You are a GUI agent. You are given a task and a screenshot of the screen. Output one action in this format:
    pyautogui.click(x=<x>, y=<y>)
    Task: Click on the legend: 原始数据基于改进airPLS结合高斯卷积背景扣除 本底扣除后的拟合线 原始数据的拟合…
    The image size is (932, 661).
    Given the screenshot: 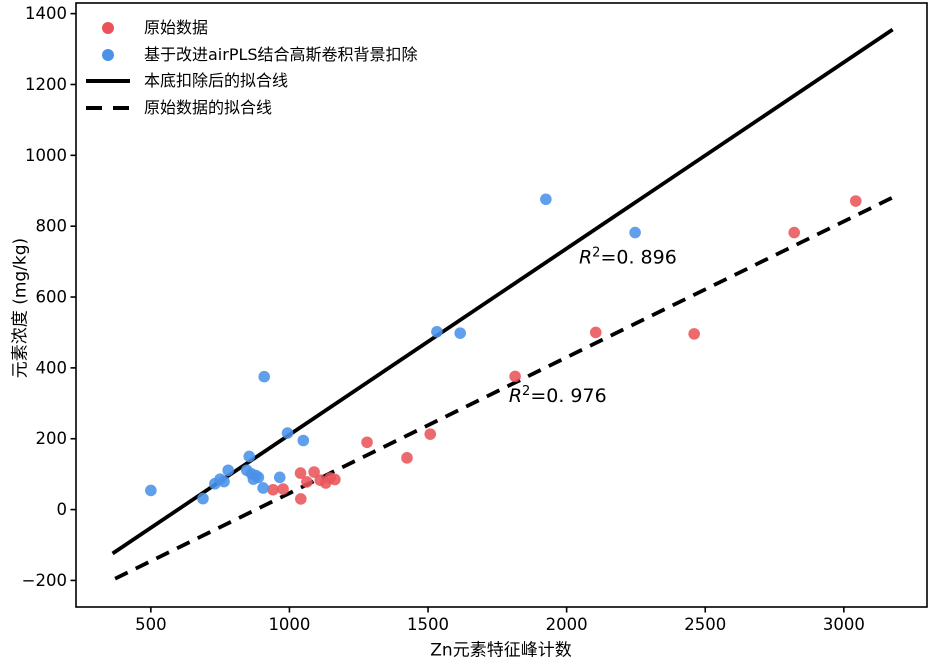 What is the action you would take?
    pyautogui.click(x=251, y=68)
    